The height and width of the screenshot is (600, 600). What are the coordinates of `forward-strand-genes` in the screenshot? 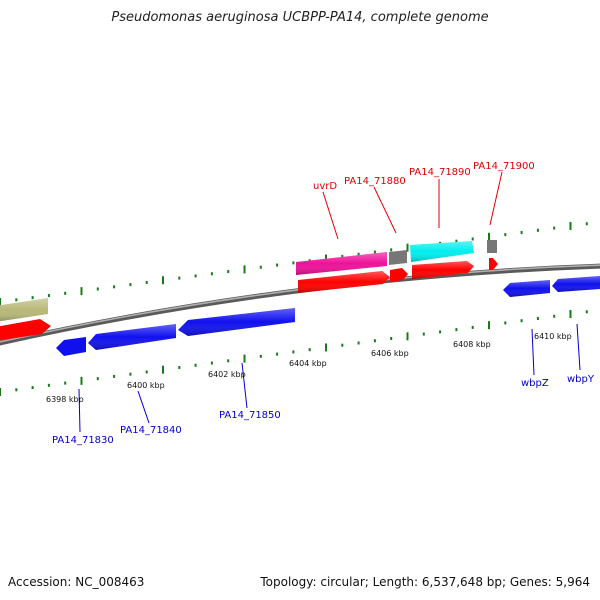 It's located at (249, 290).